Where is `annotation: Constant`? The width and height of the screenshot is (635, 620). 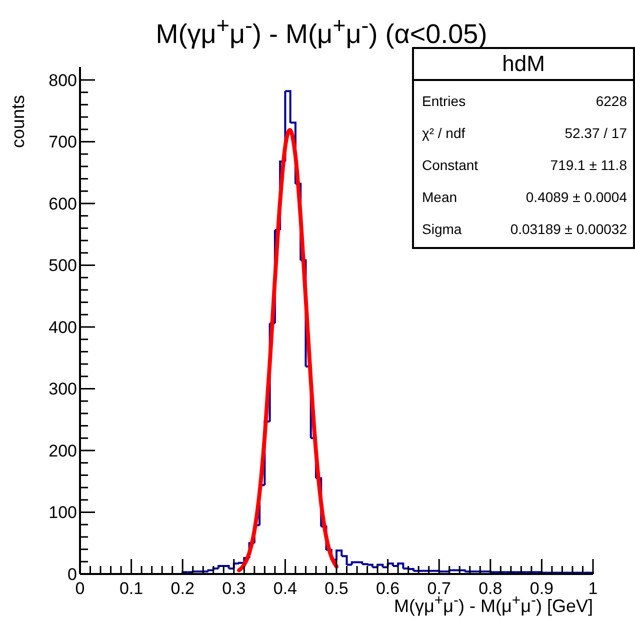
annotation: Constant is located at coordinates (450, 165).